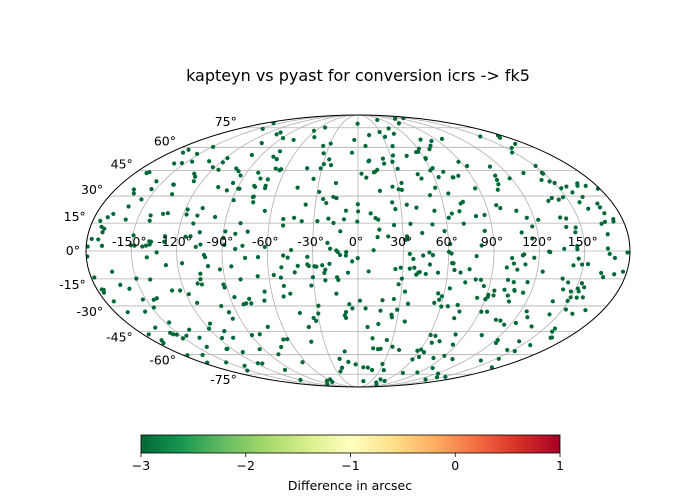 The image size is (700, 504). I want to click on lon-tick-label: -90°, so click(220, 241).